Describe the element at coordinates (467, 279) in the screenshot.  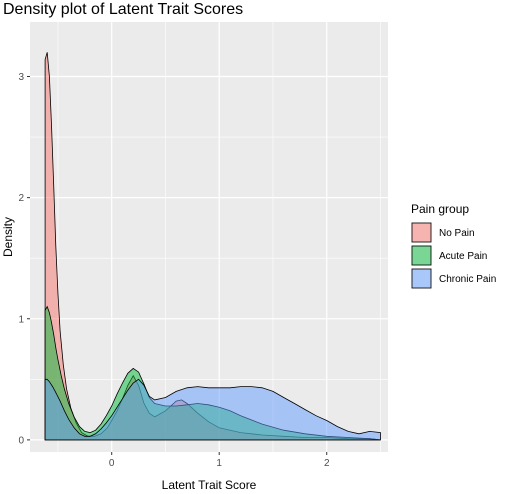
I see `legend-label-chronic-pain: Chronic Pain` at that location.